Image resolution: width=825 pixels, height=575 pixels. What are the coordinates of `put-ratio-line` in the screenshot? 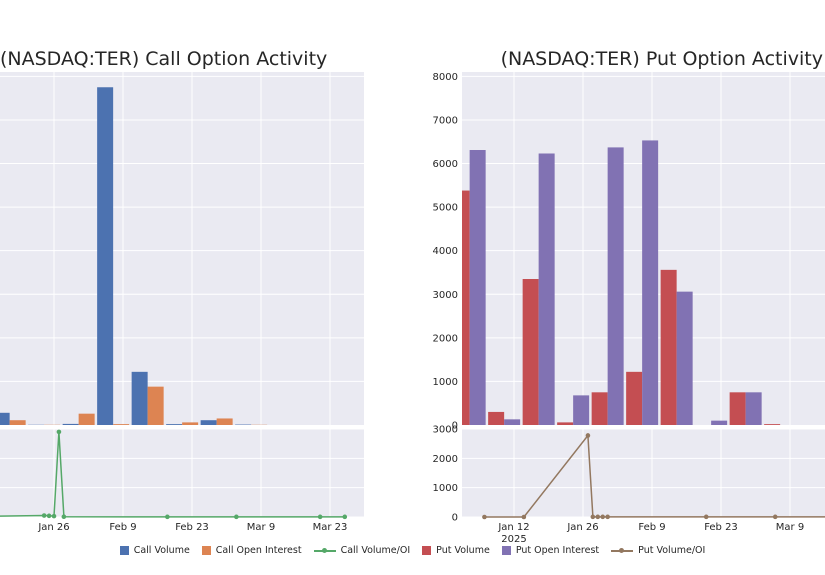 It's located at (654, 475).